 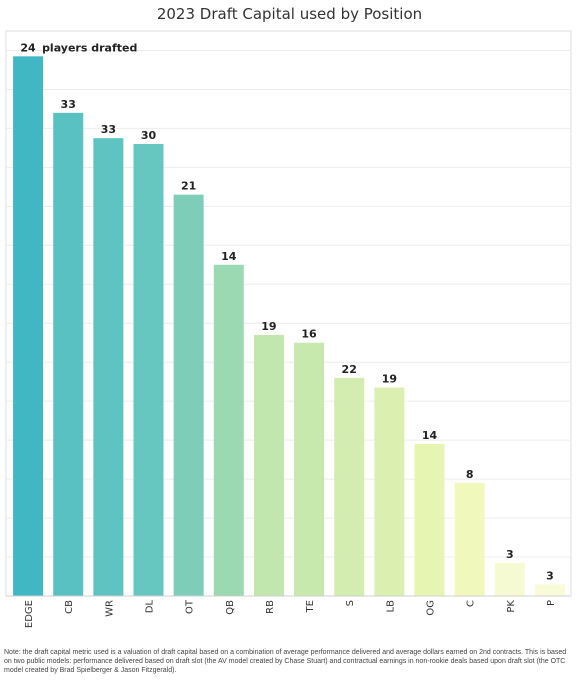 I want to click on x-tick-cb: CB, so click(x=69, y=607).